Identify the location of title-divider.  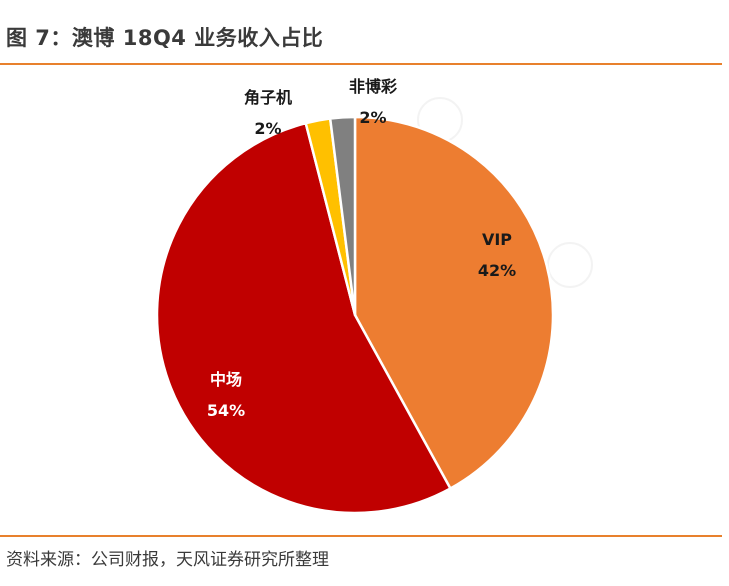
(361, 64).